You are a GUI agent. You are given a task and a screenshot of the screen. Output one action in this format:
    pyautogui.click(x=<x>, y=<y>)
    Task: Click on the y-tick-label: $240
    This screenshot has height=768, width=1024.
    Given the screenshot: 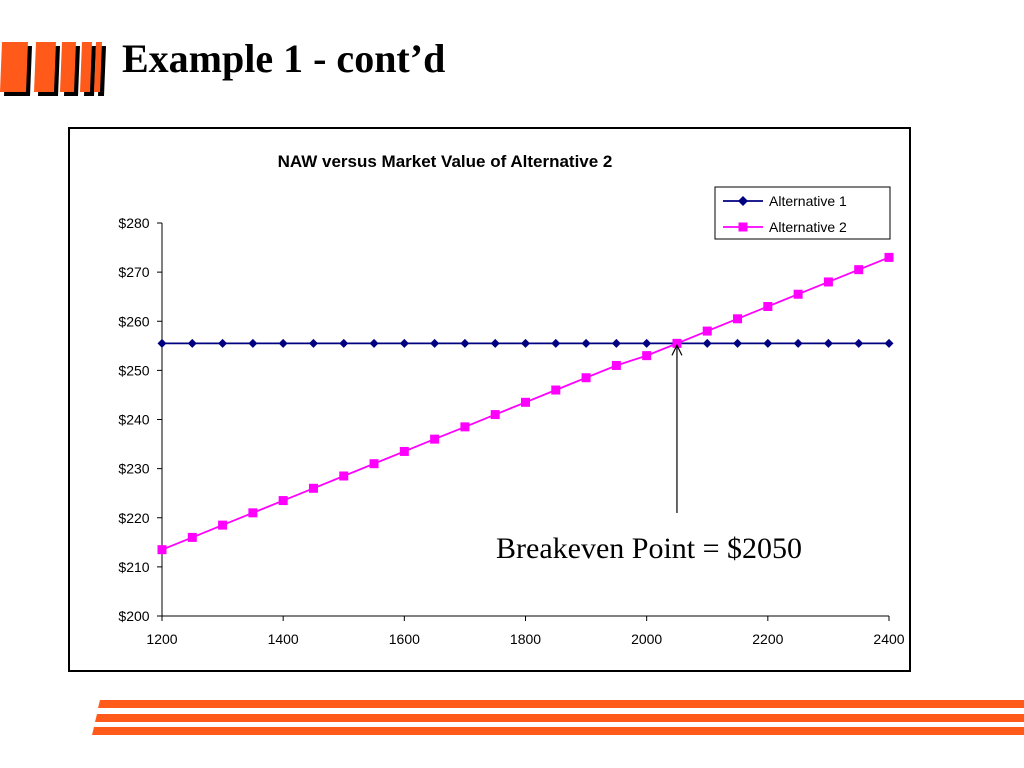 What is the action you would take?
    pyautogui.click(x=133, y=420)
    